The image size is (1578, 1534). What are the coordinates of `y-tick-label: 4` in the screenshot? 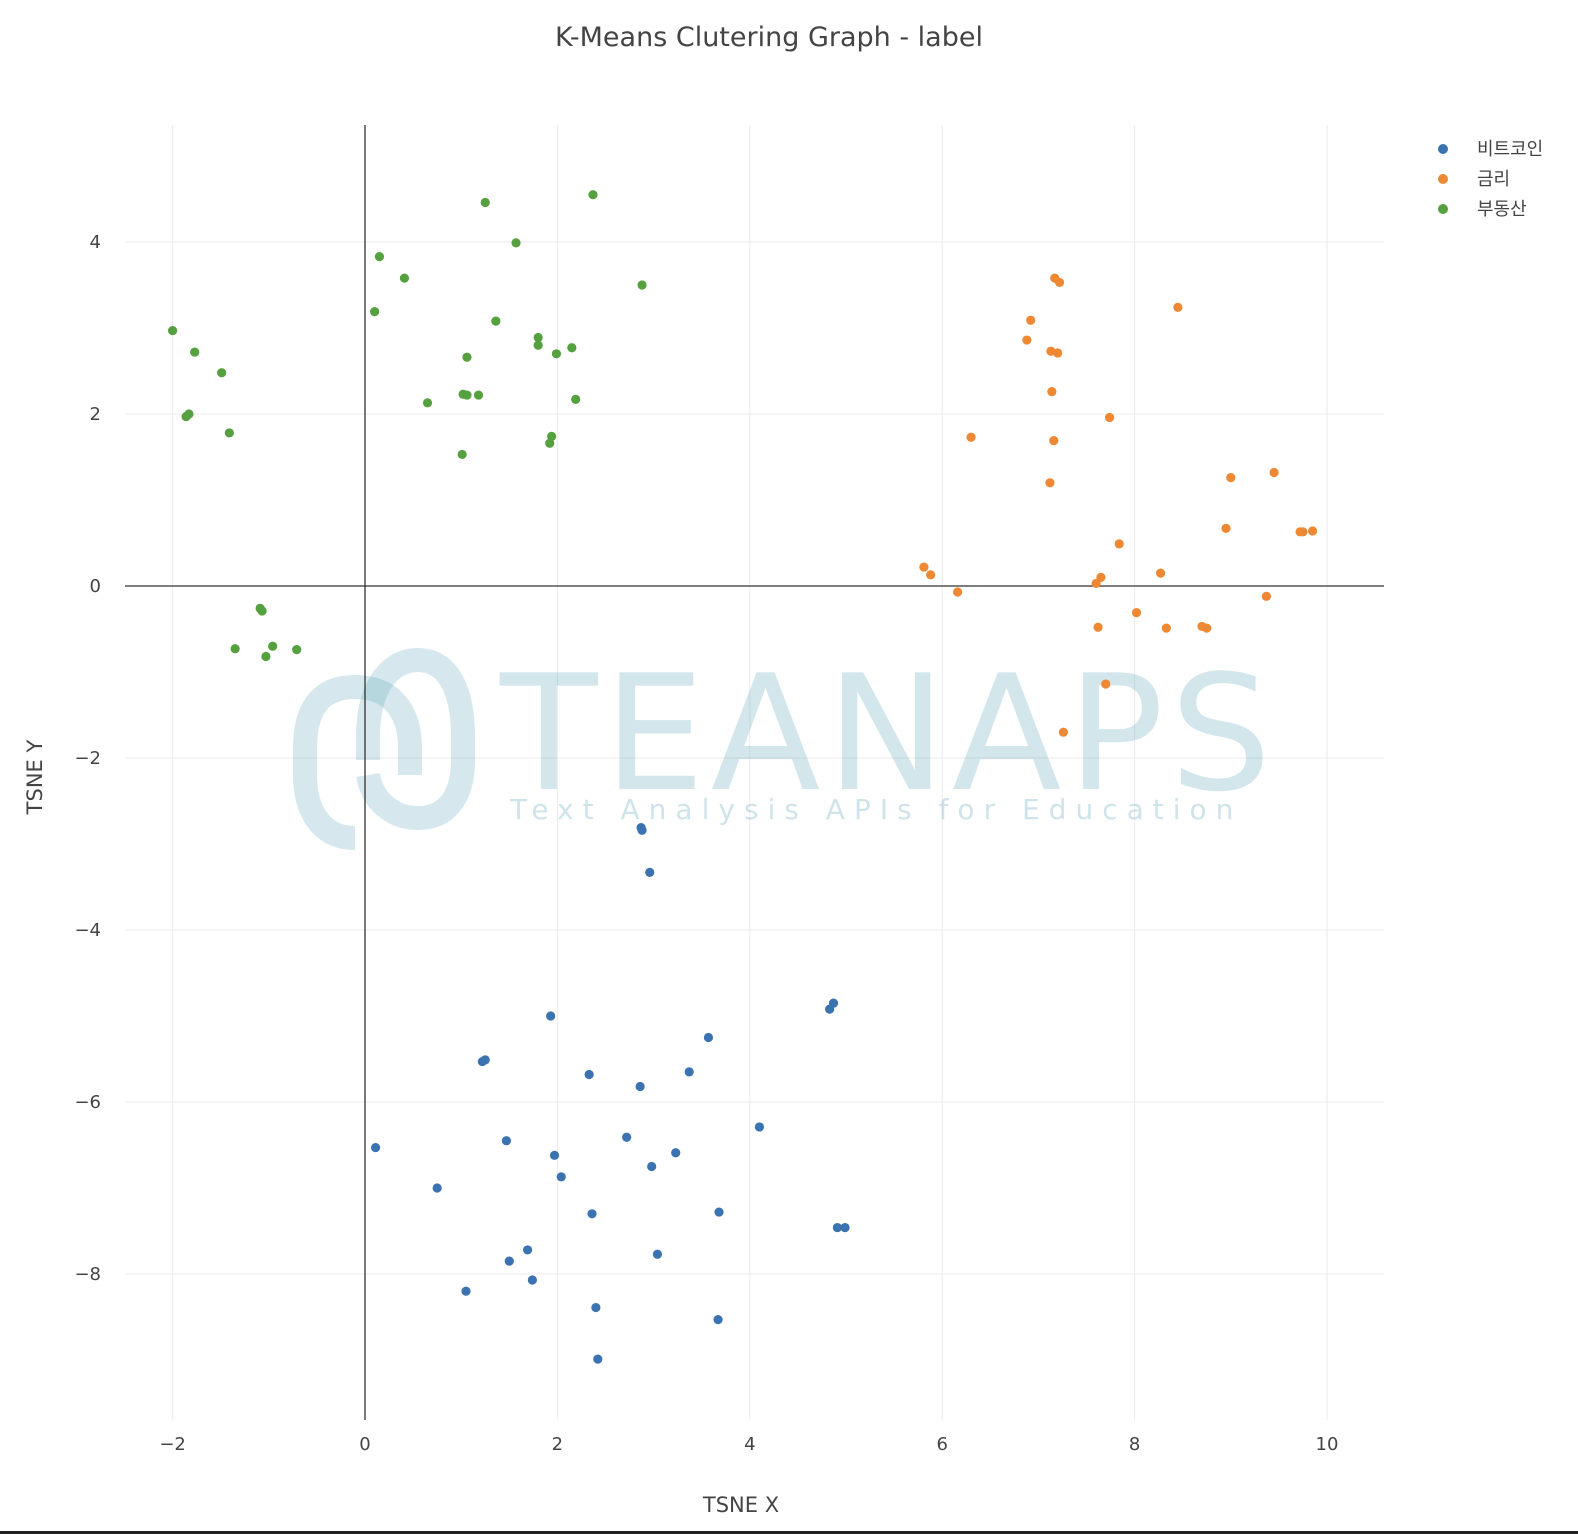 It's located at (95, 242).